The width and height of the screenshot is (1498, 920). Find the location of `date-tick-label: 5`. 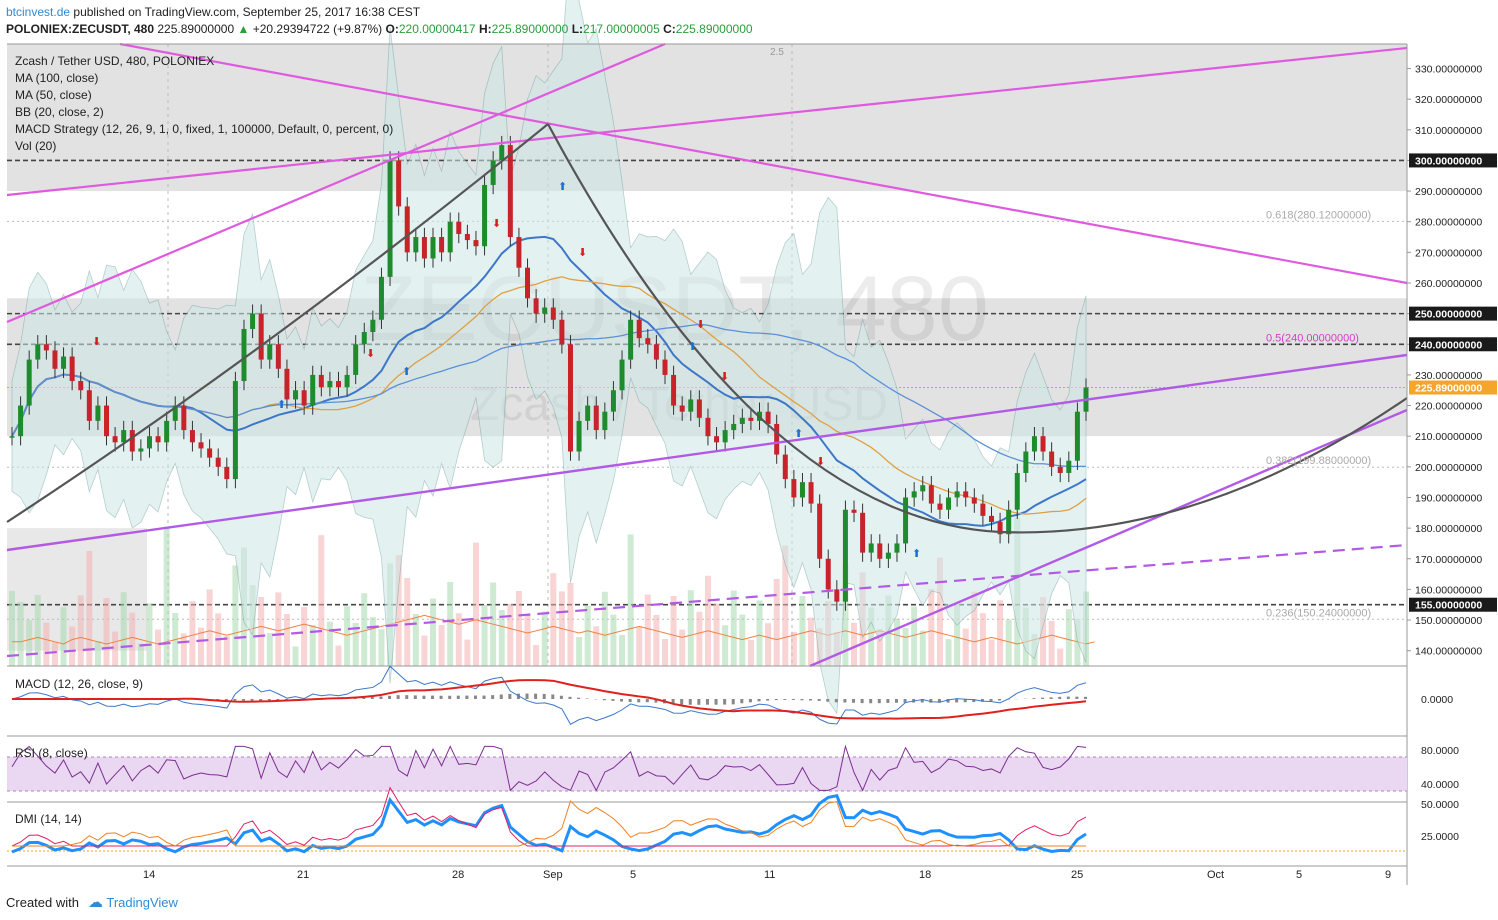

date-tick-label: 5 is located at coordinates (1299, 875).